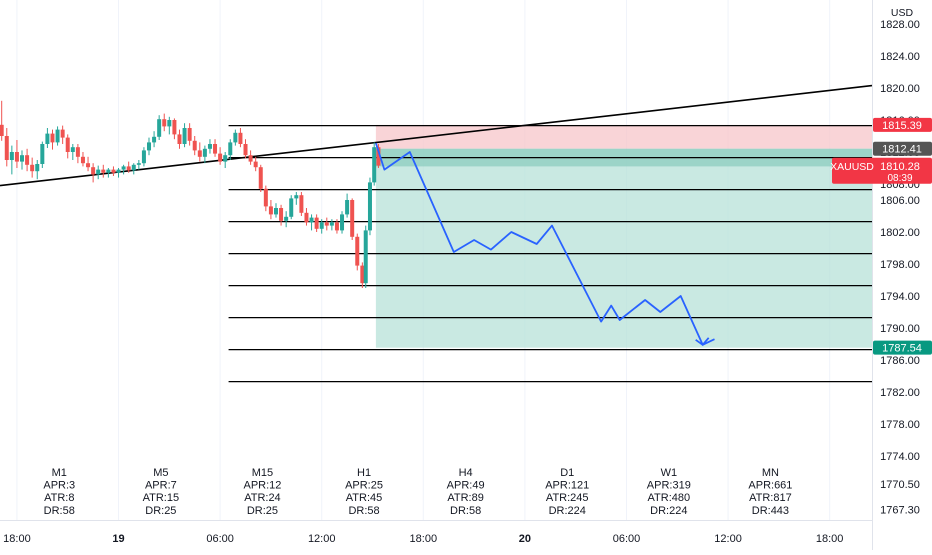 The image size is (932, 555). What do you see at coordinates (424, 539) in the screenshot?
I see `time-tick-label: 18:00` at bounding box center [424, 539].